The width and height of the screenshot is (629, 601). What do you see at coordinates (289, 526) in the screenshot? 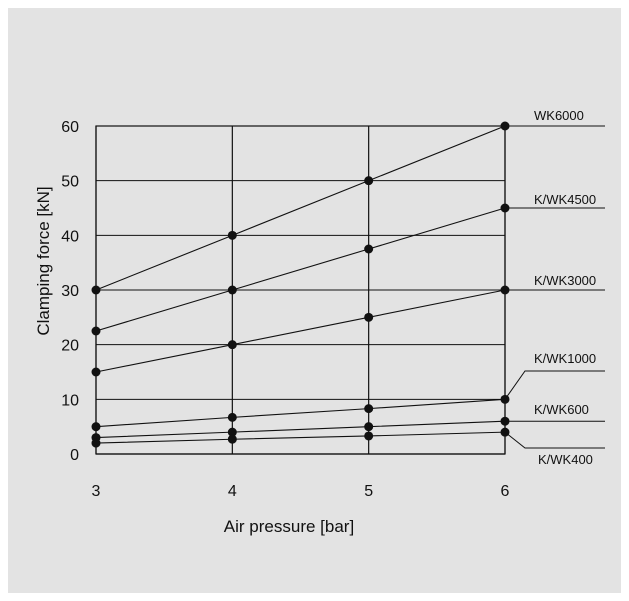
I see `x-axis-label: Air pressure [bar]` at bounding box center [289, 526].